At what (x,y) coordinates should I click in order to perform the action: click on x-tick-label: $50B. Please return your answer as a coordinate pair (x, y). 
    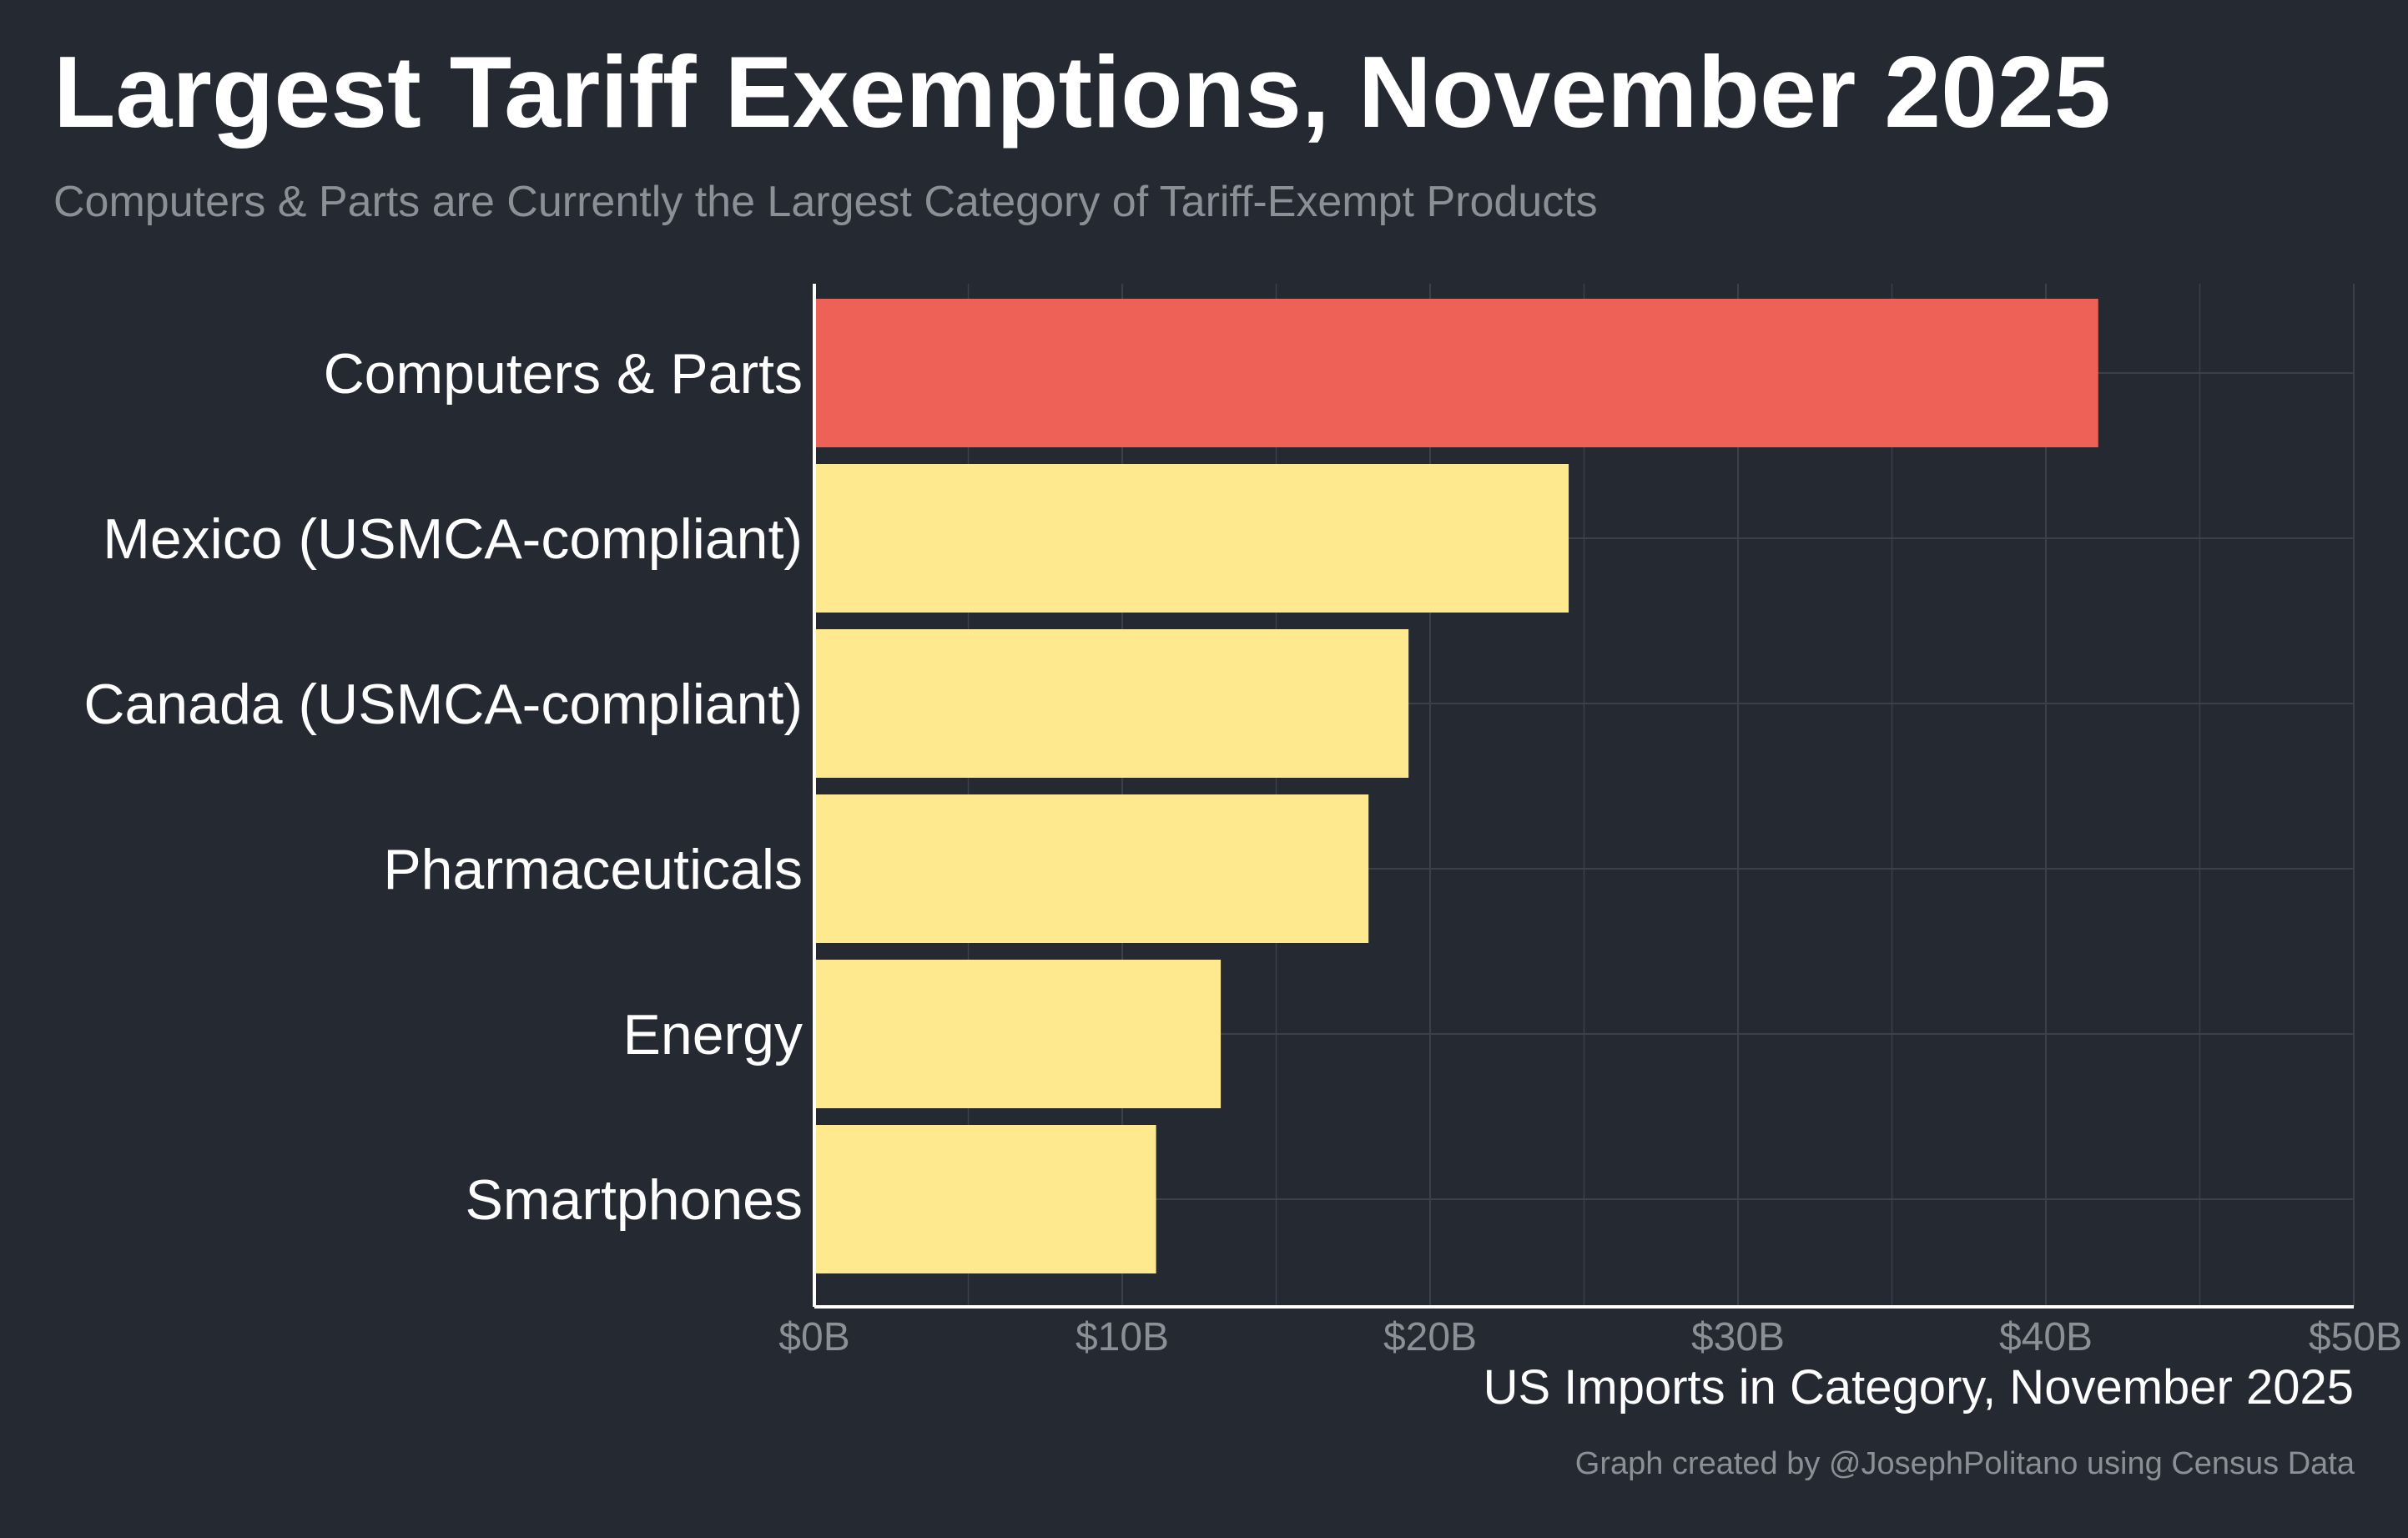
    Looking at the image, I should click on (2355, 1337).